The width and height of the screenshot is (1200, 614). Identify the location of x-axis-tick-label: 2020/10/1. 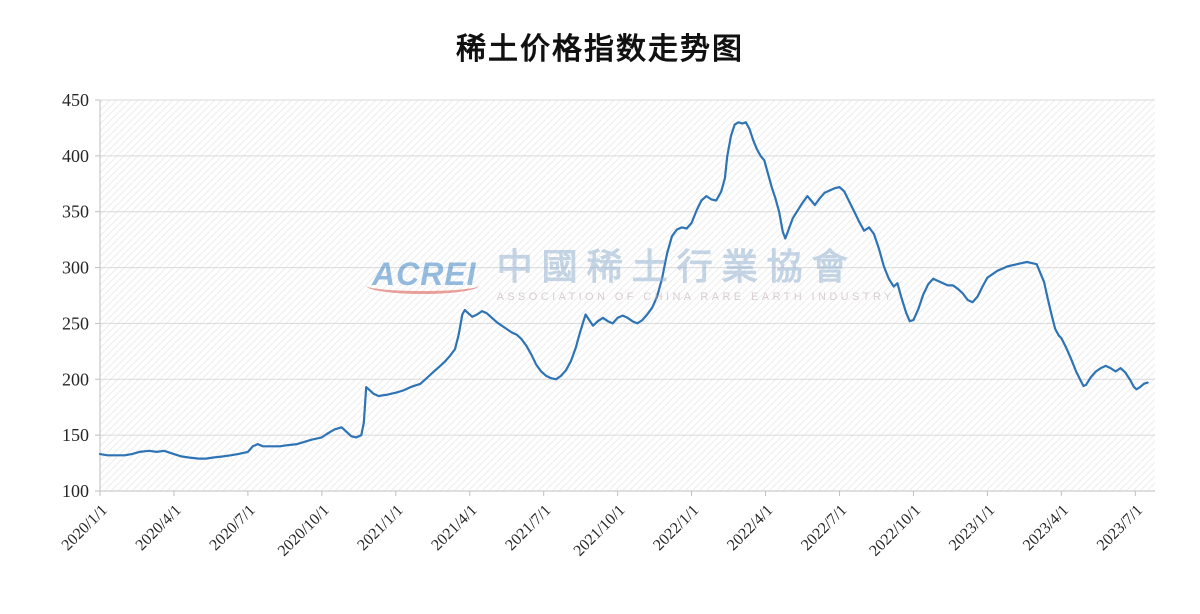
(304, 531).